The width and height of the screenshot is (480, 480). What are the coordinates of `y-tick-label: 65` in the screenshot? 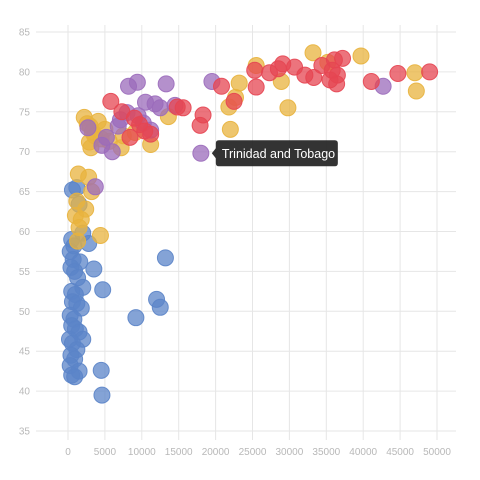 It's located at (25, 192).